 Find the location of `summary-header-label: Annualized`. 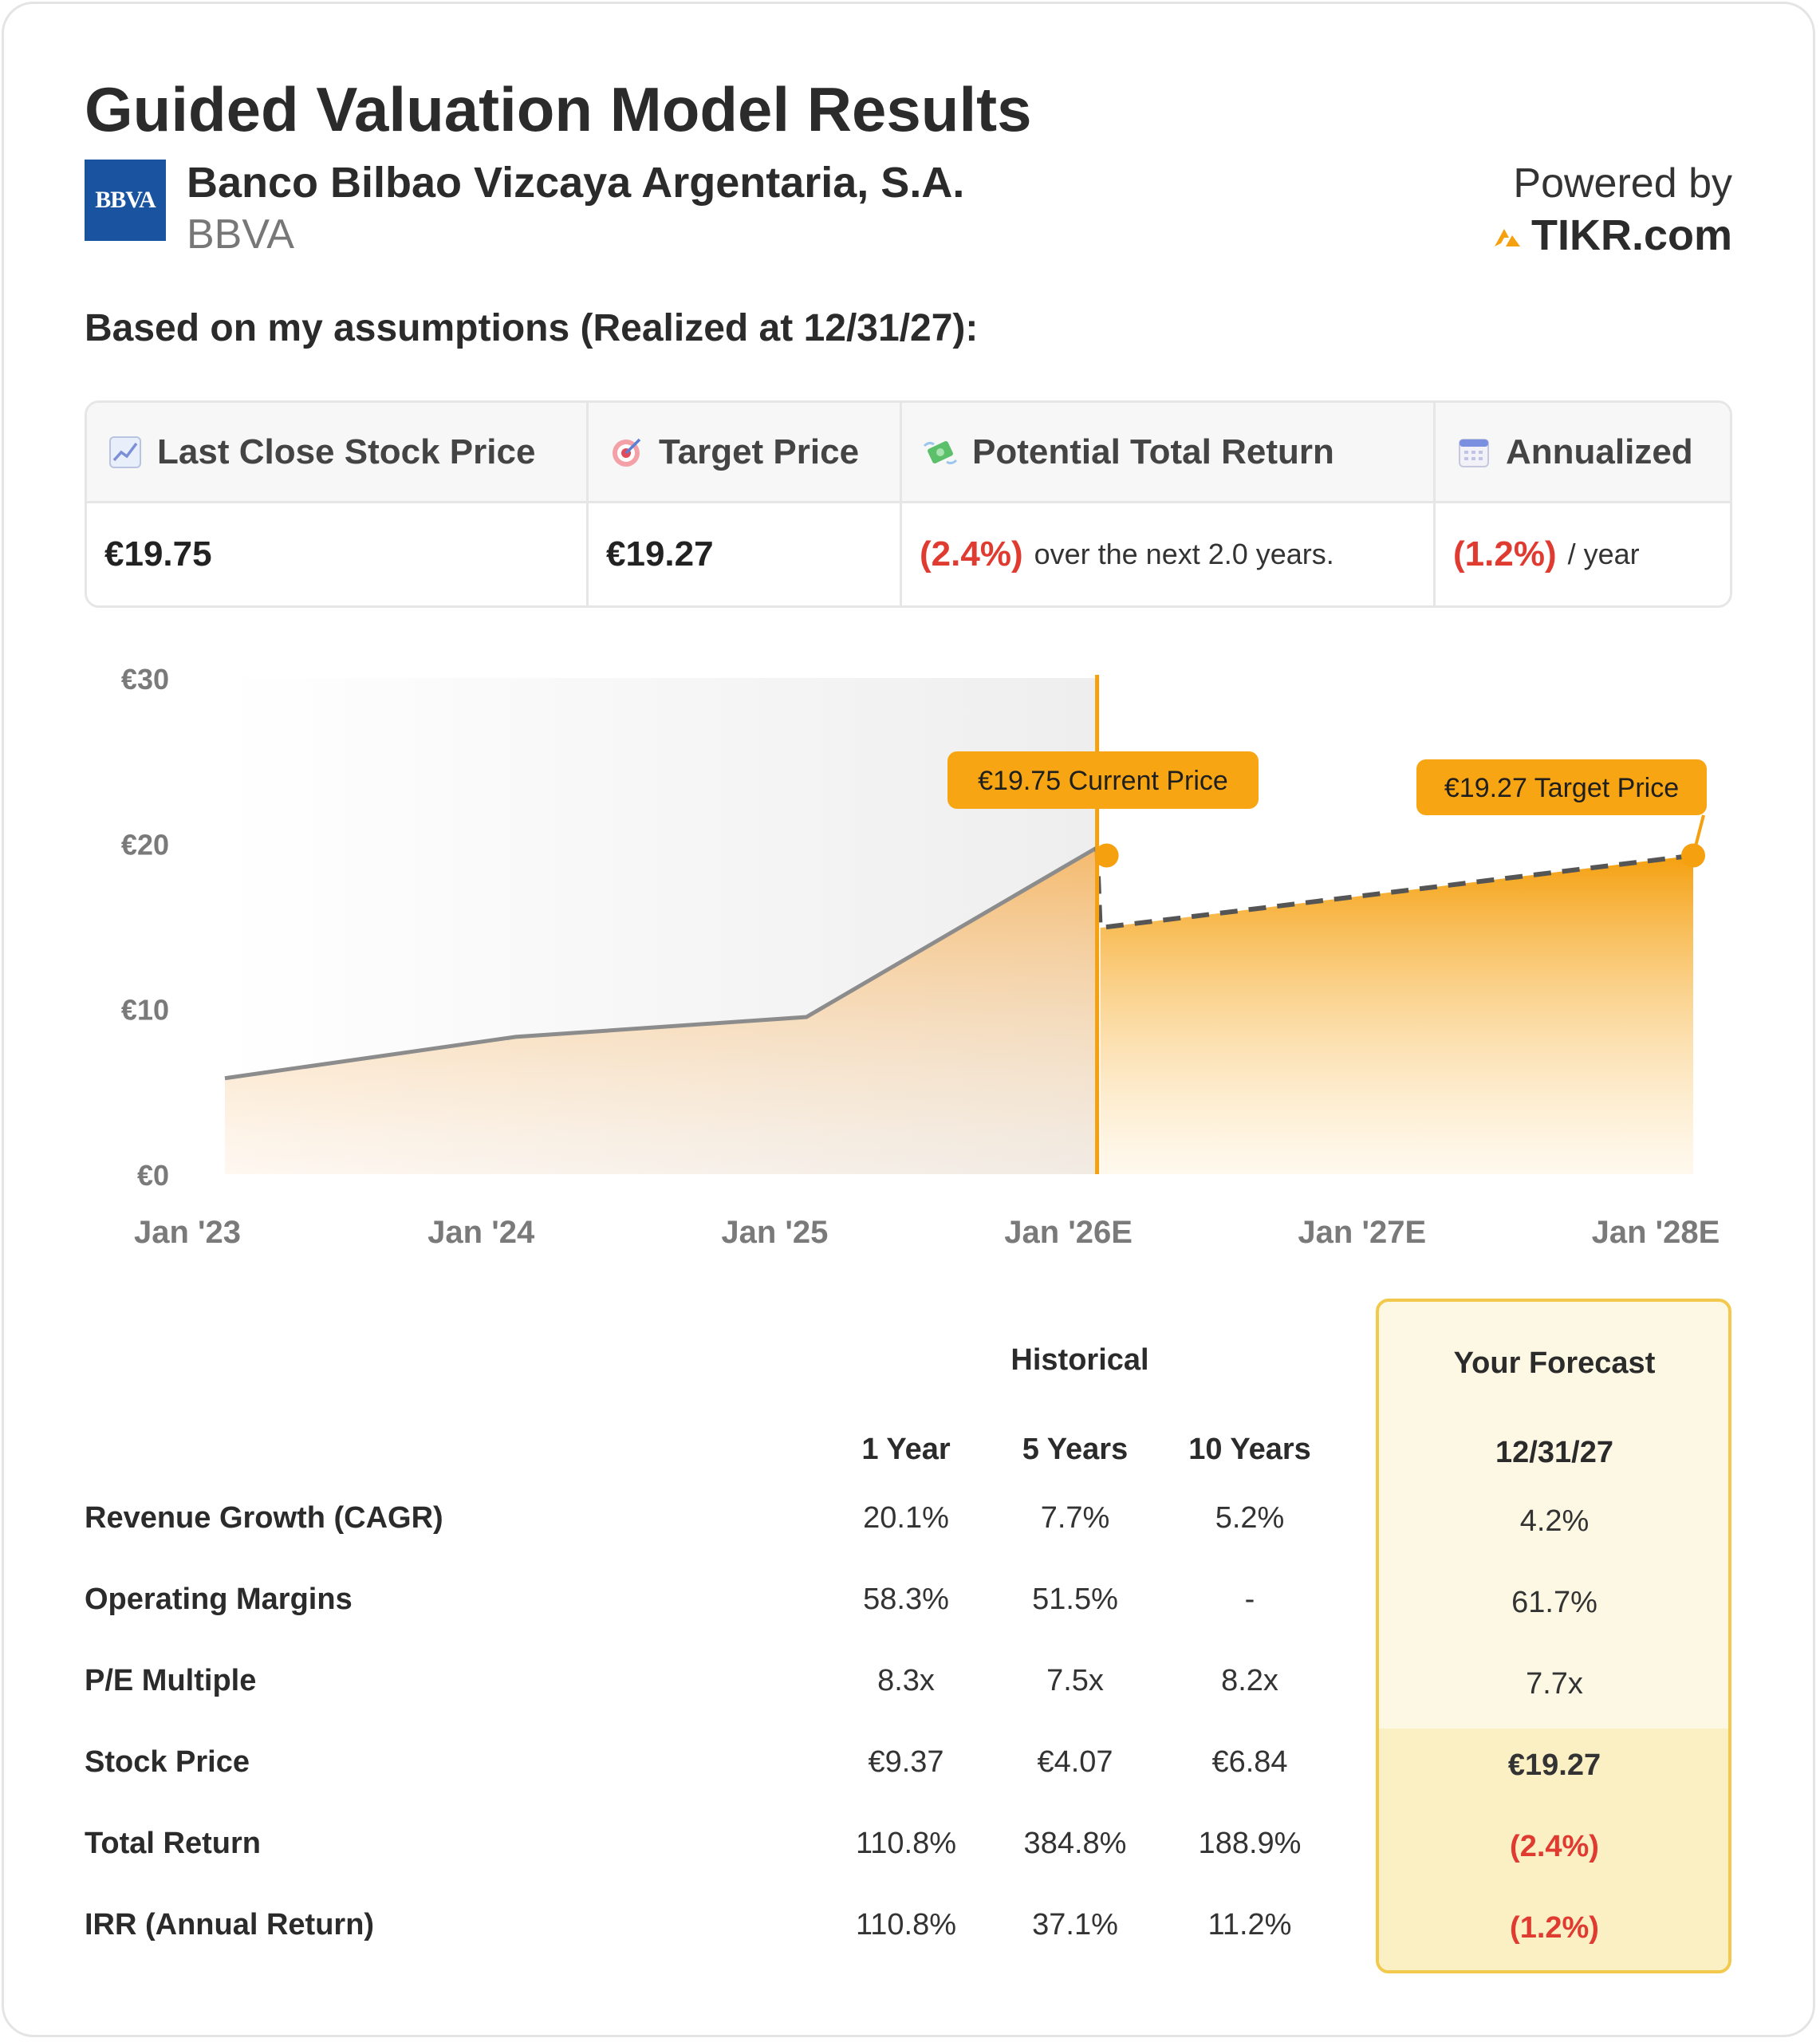

summary-header-label: Annualized is located at coordinates (1599, 451).